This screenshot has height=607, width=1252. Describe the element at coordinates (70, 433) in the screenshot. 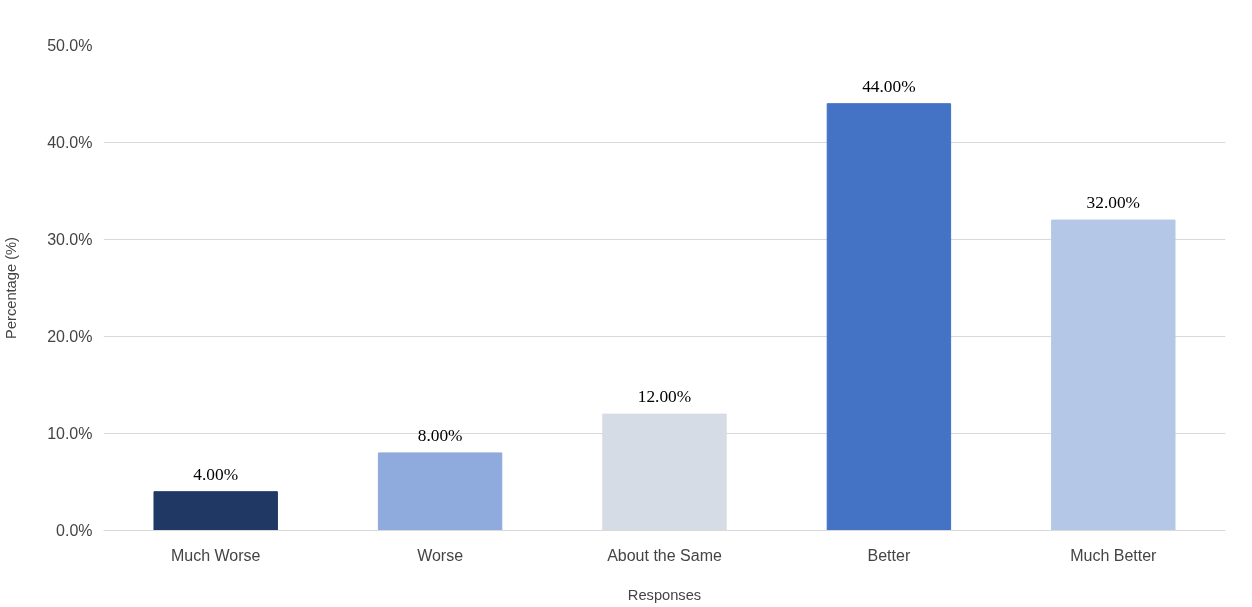

I see `y-tick-label: 10.0%` at that location.